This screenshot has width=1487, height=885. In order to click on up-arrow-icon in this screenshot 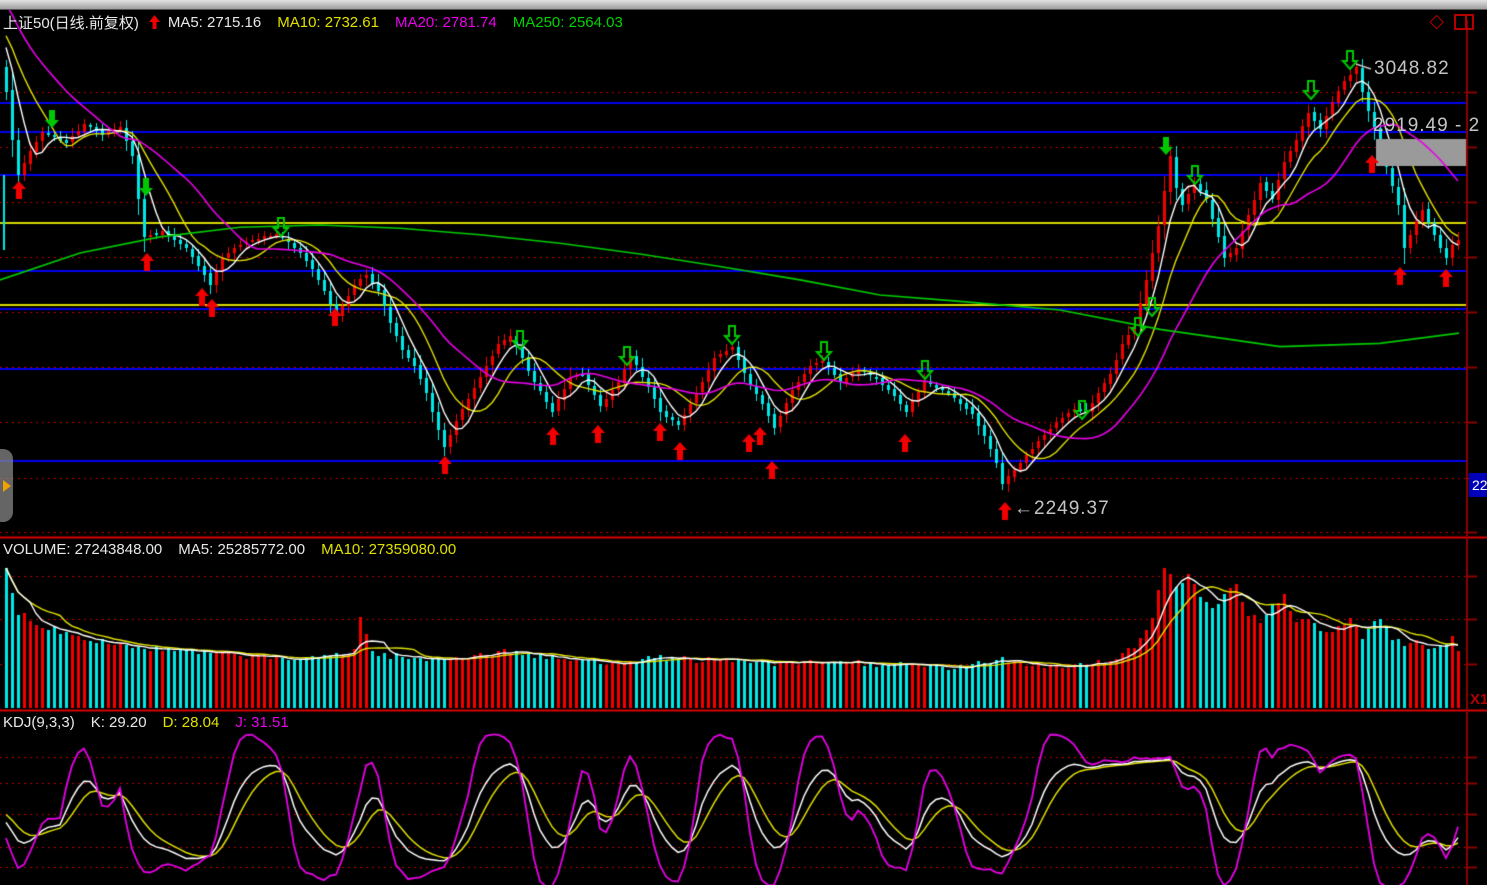, I will do `click(154, 22)`.